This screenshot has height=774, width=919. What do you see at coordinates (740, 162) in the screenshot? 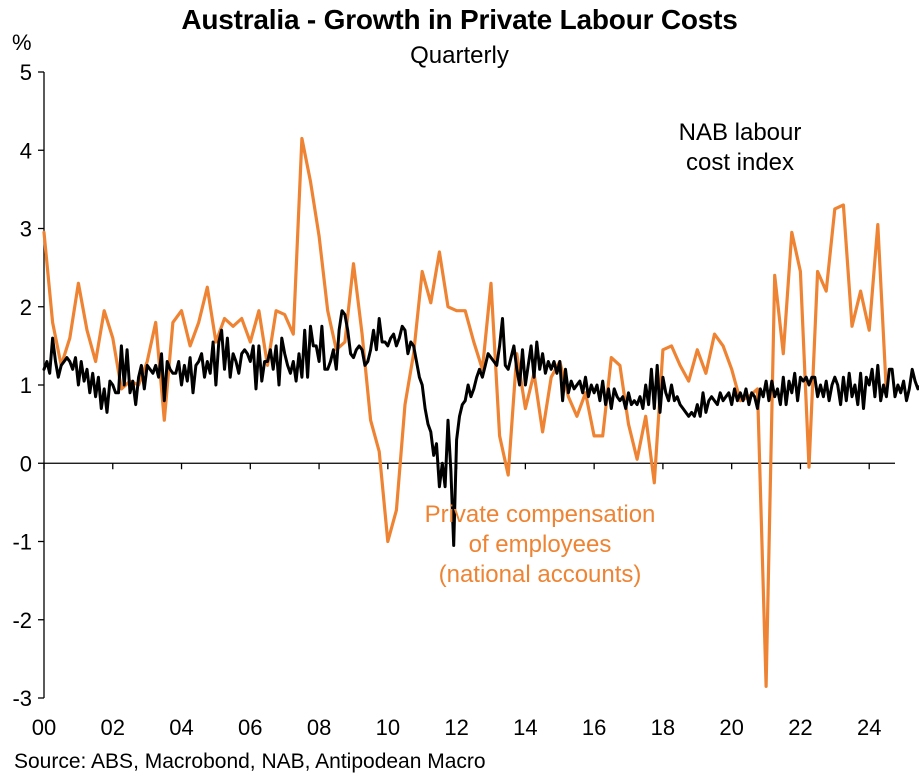
I see `nab-annotation-line-2: cost index` at bounding box center [740, 162].